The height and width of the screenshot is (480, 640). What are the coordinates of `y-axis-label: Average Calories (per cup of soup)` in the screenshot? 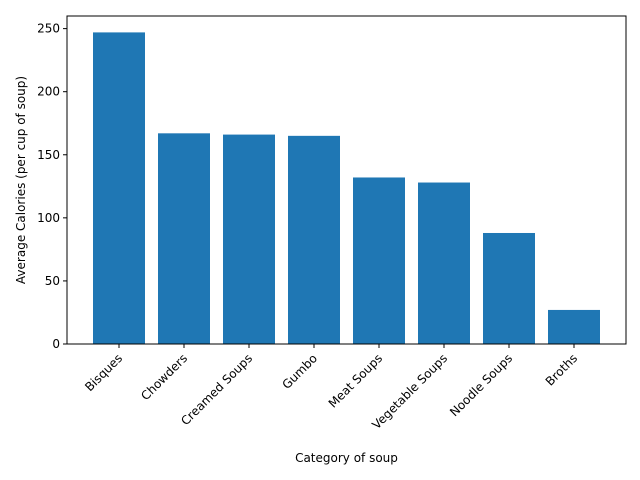 It's located at (21, 180).